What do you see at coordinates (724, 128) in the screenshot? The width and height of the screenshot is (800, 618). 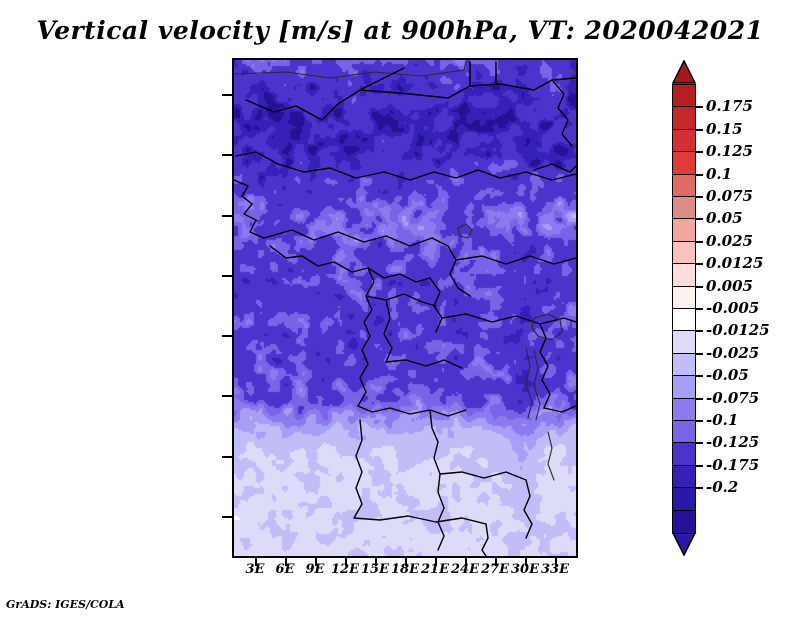 I see `colorbar-tick-label: 0.15` at bounding box center [724, 128].